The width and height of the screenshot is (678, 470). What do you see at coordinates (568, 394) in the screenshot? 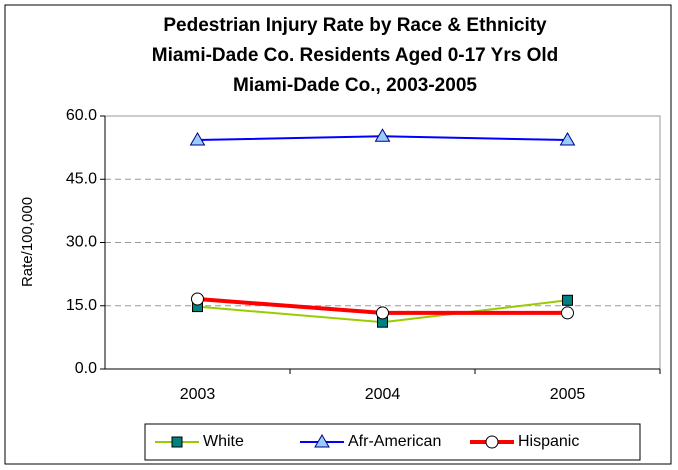
I see `x-tick-label: 2005` at bounding box center [568, 394].